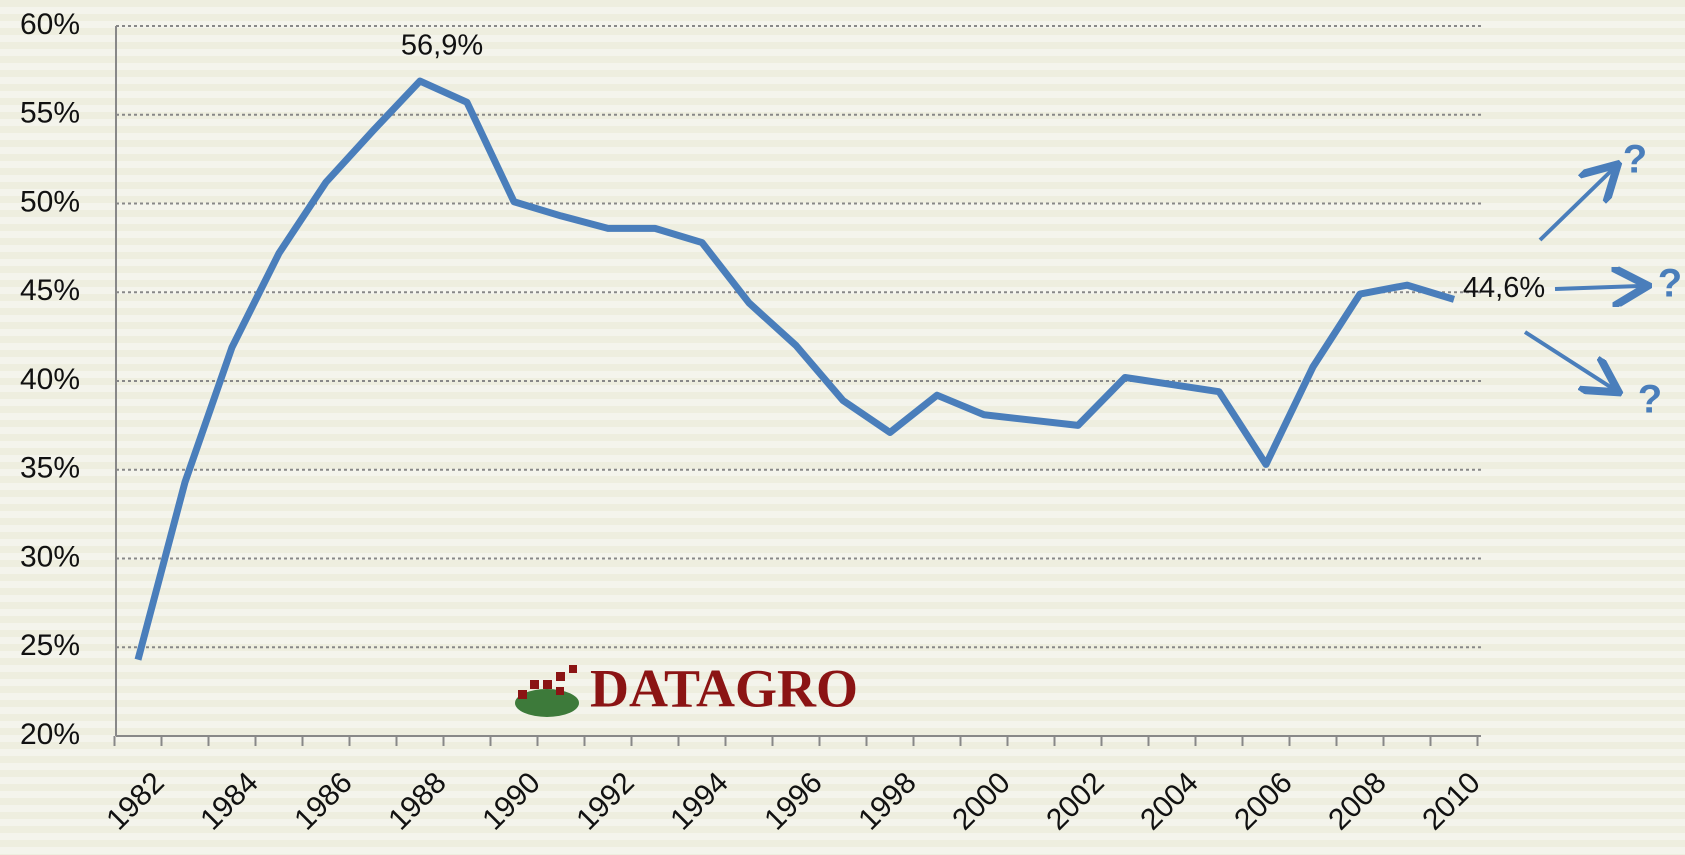  What do you see at coordinates (50, 201) in the screenshot?
I see `y-tick-label: 50%` at bounding box center [50, 201].